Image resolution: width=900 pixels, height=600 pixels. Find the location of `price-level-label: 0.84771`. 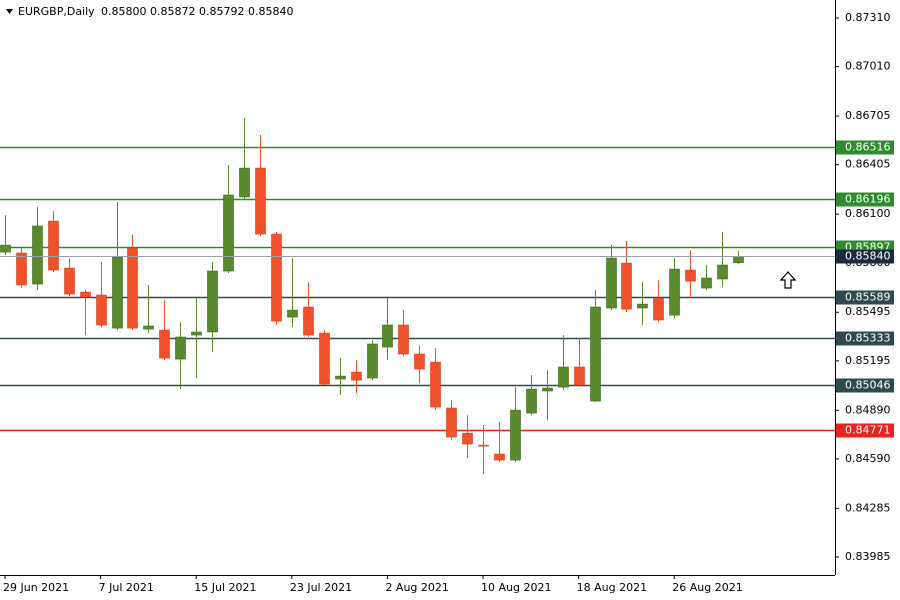

price-level-label: 0.84771 is located at coordinates (868, 430).